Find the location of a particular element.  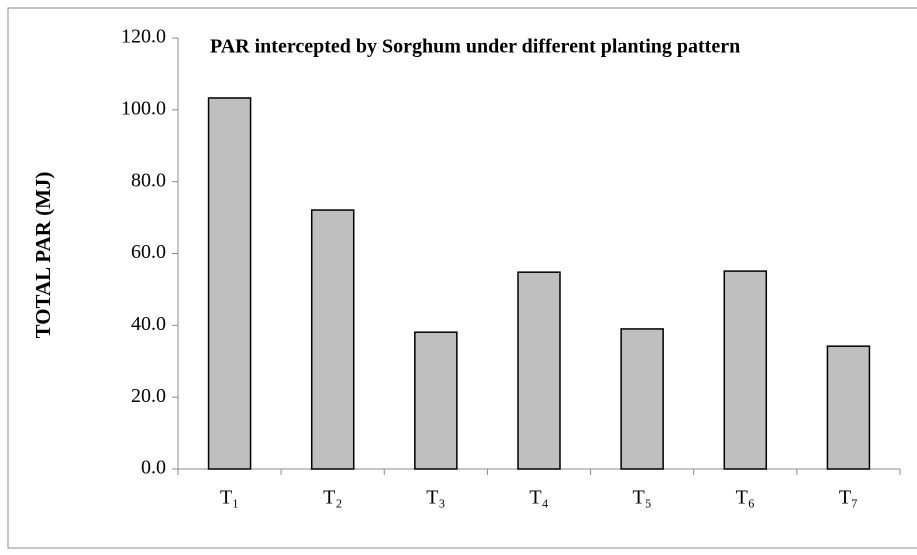

x-tick-label: T₄ is located at coordinates (538, 498).